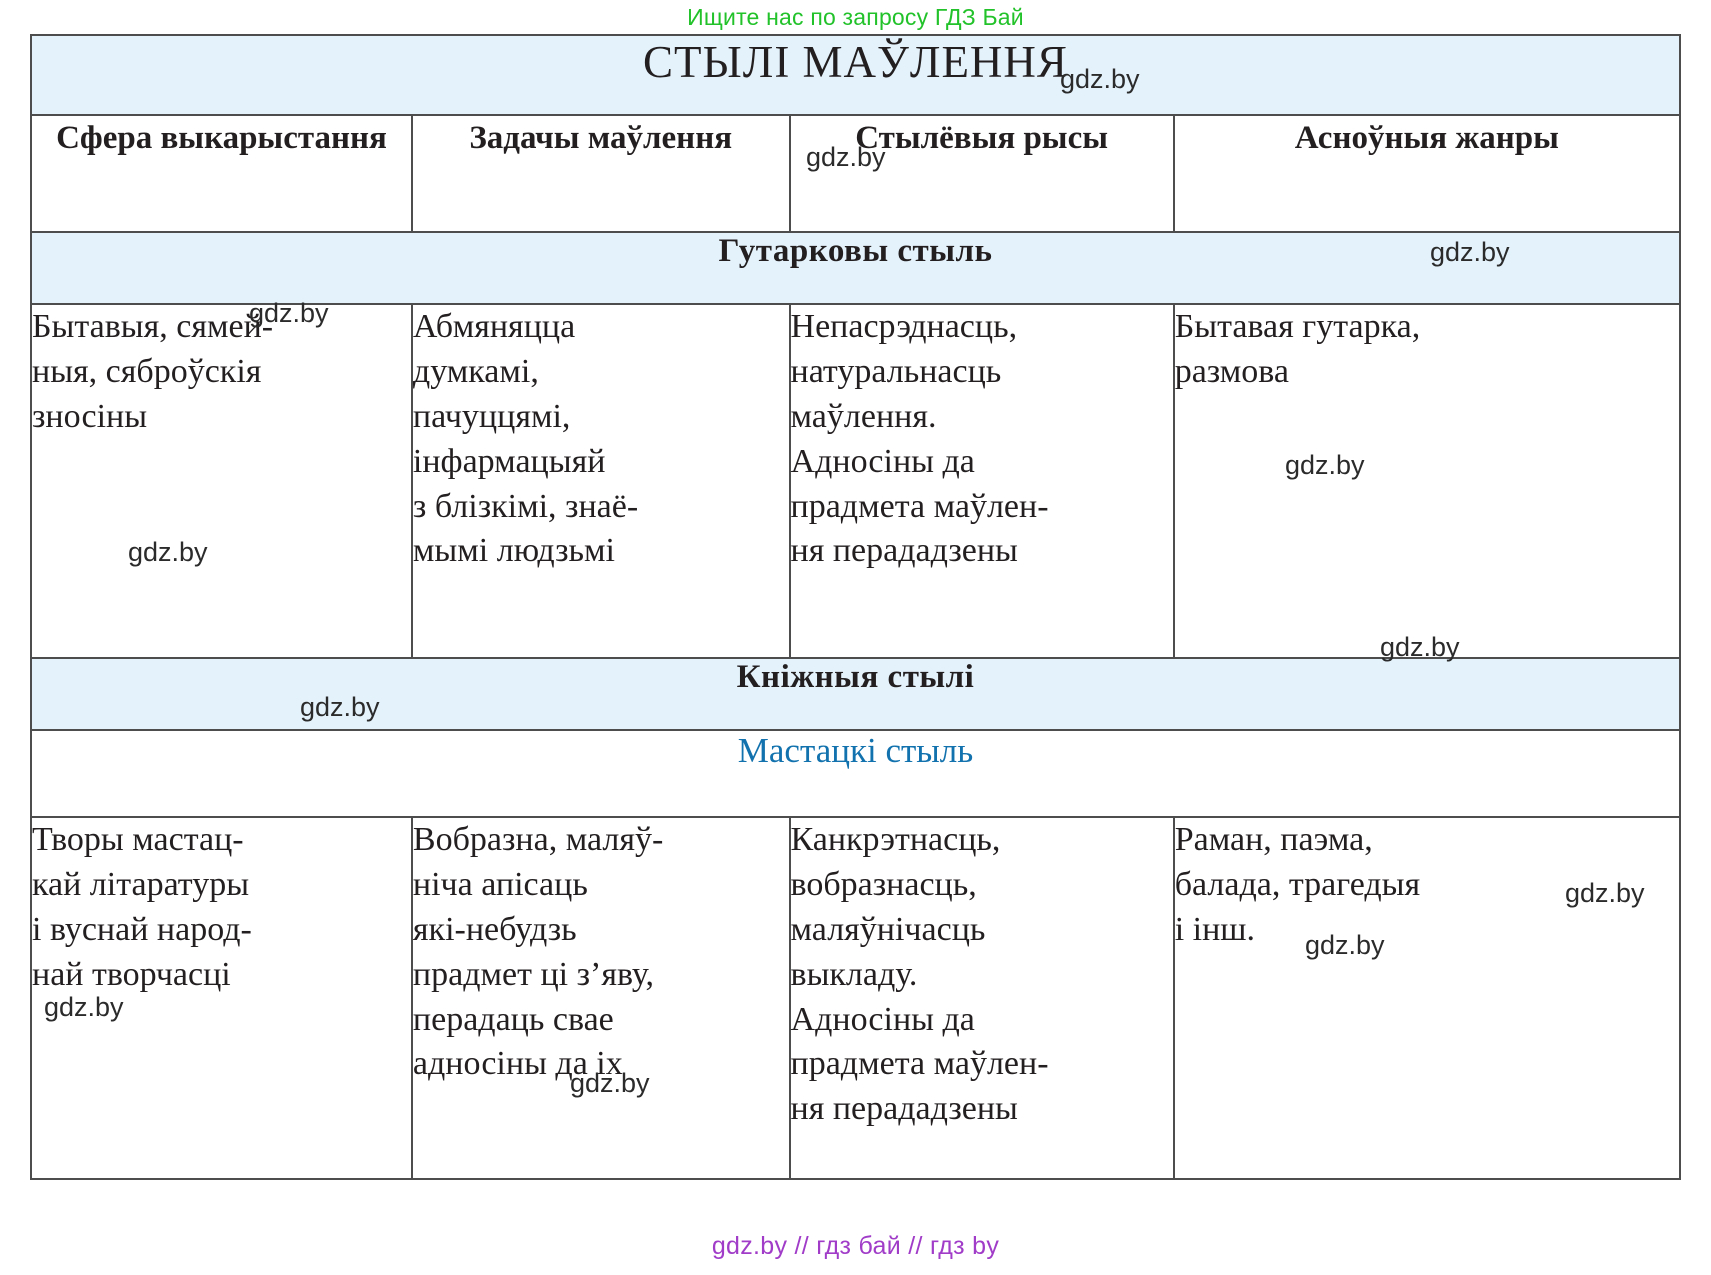  What do you see at coordinates (981, 138) in the screenshot?
I see `column-header-label: Стылёвыя рысы` at bounding box center [981, 138].